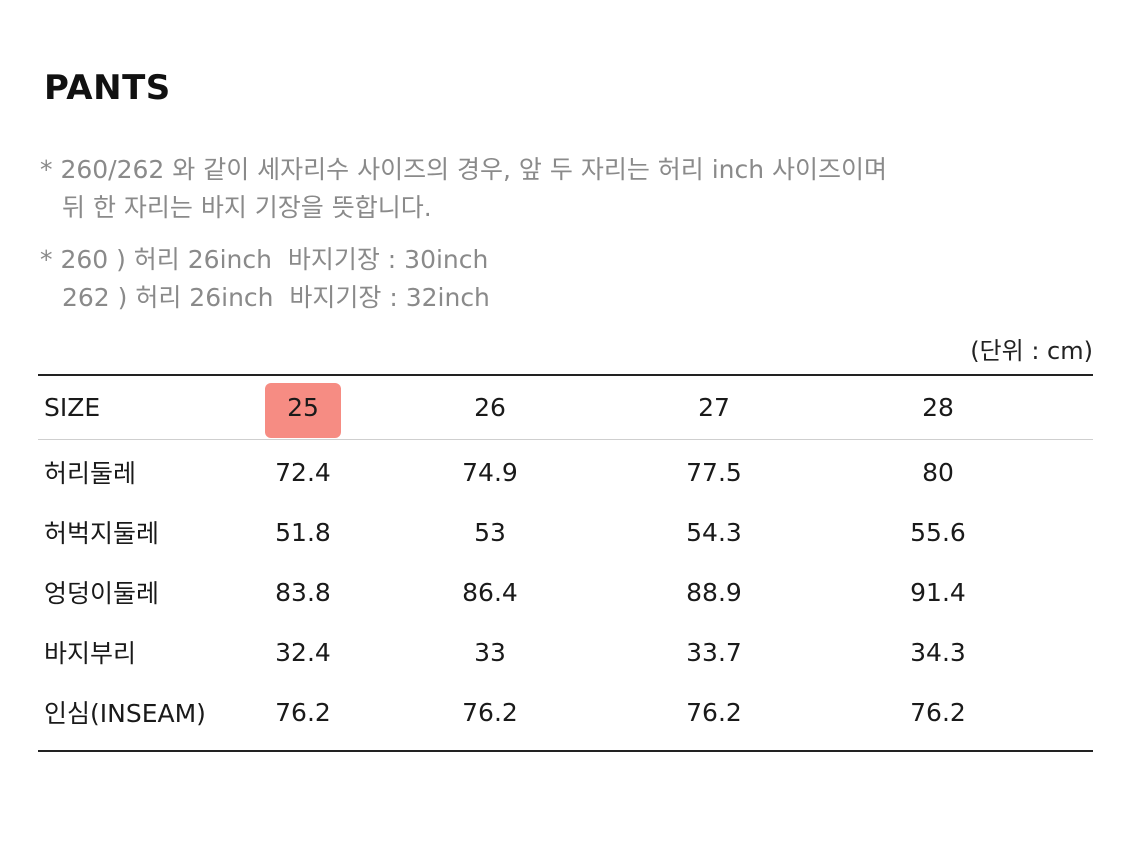  What do you see at coordinates (303, 472) in the screenshot?
I see `value-cell: 72.4` at bounding box center [303, 472].